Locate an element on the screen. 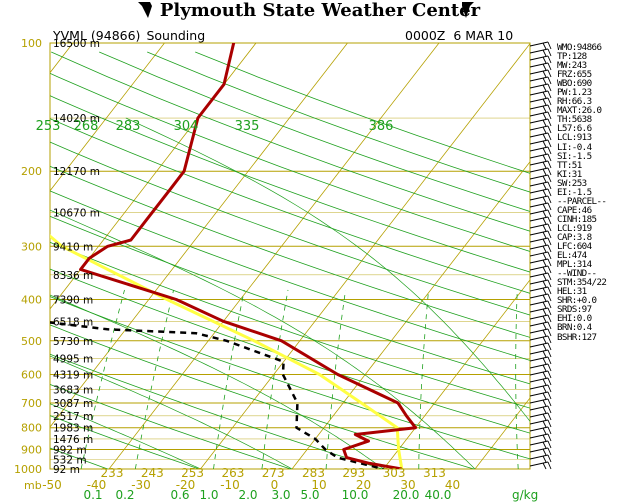 This screenshot has width=640, height=503. temperature-tick-label: -20 is located at coordinates (186, 485).